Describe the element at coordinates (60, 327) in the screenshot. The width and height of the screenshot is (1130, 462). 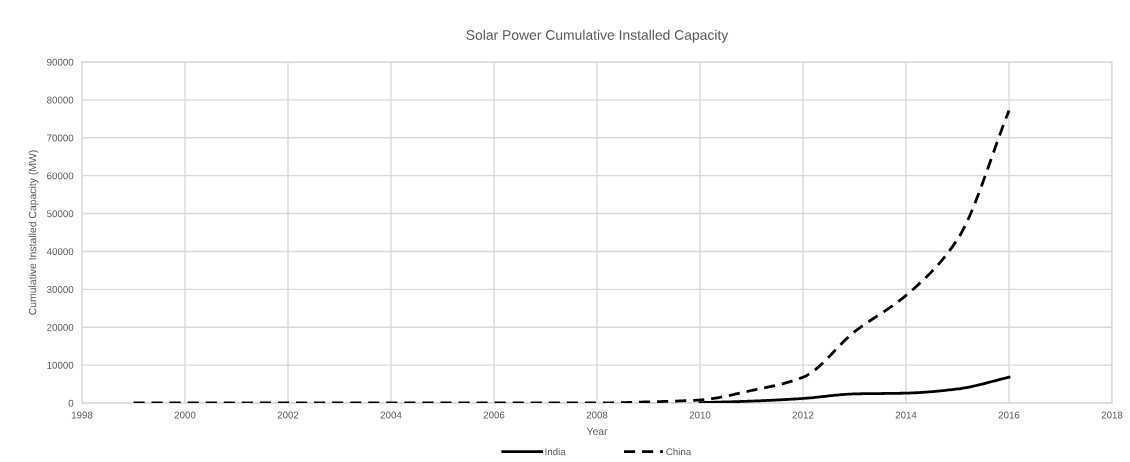
I see `y-tick-label: 20000` at that location.